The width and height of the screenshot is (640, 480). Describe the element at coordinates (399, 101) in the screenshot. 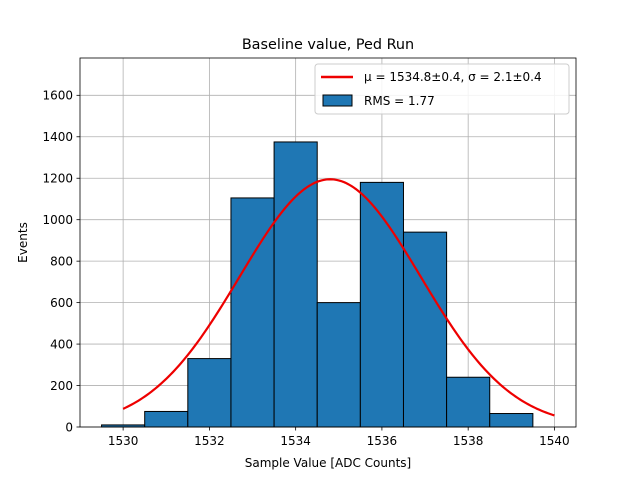

I see `legend-histogram-label: RMS = 1.77` at that location.